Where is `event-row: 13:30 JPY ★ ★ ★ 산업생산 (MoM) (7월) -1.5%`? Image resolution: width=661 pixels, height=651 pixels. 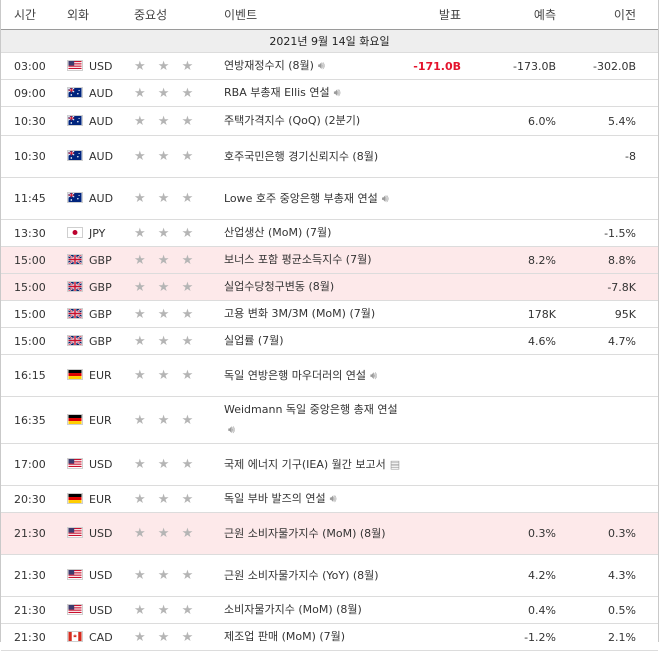
event-row: 13:30 JPY ★ ★ ★ 산업생산 (MoM) (7월) -1.5% is located at coordinates (329, 233).